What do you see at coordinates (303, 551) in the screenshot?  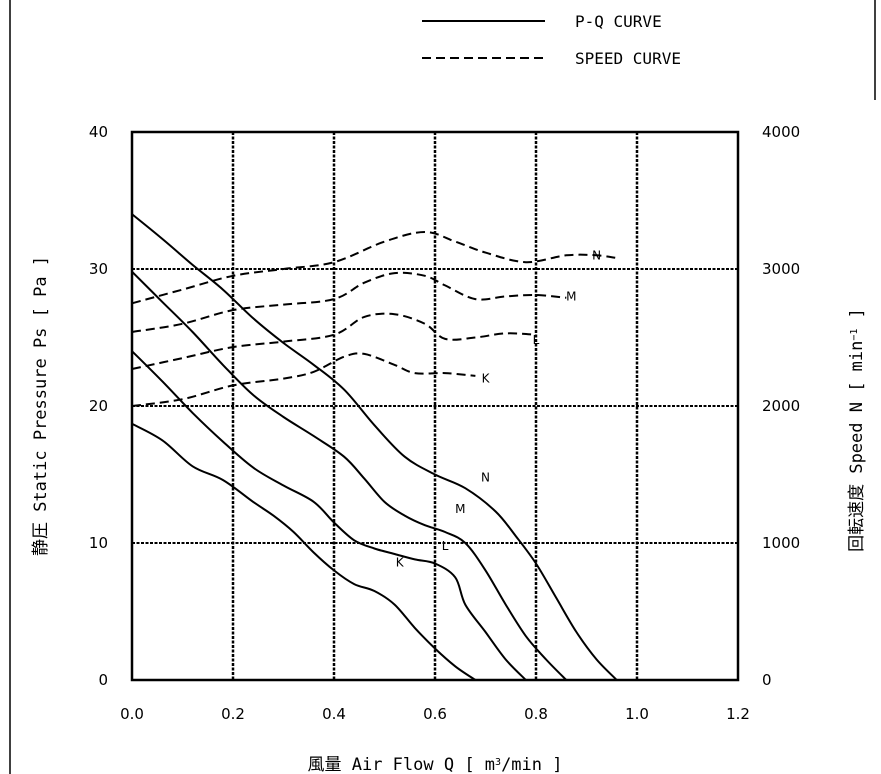 I see `pq-curve-k` at bounding box center [303, 551].